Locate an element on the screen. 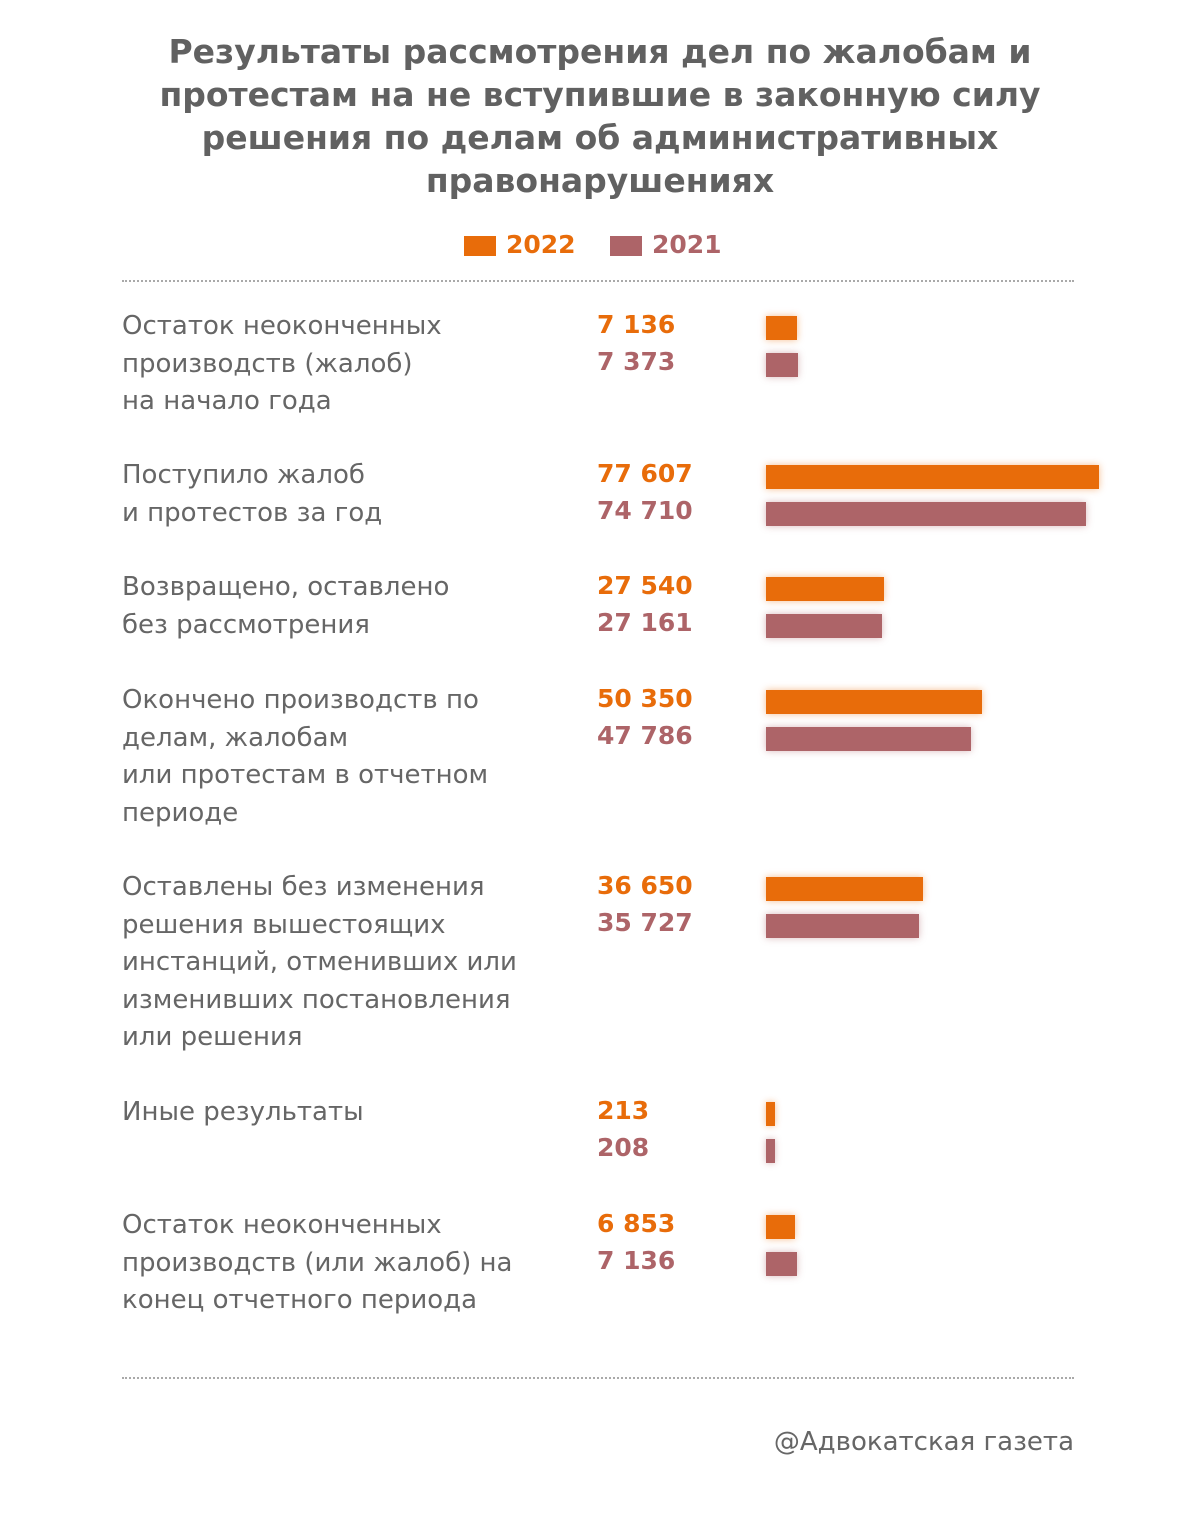  value-label-2021: 7 373 is located at coordinates (636, 361).